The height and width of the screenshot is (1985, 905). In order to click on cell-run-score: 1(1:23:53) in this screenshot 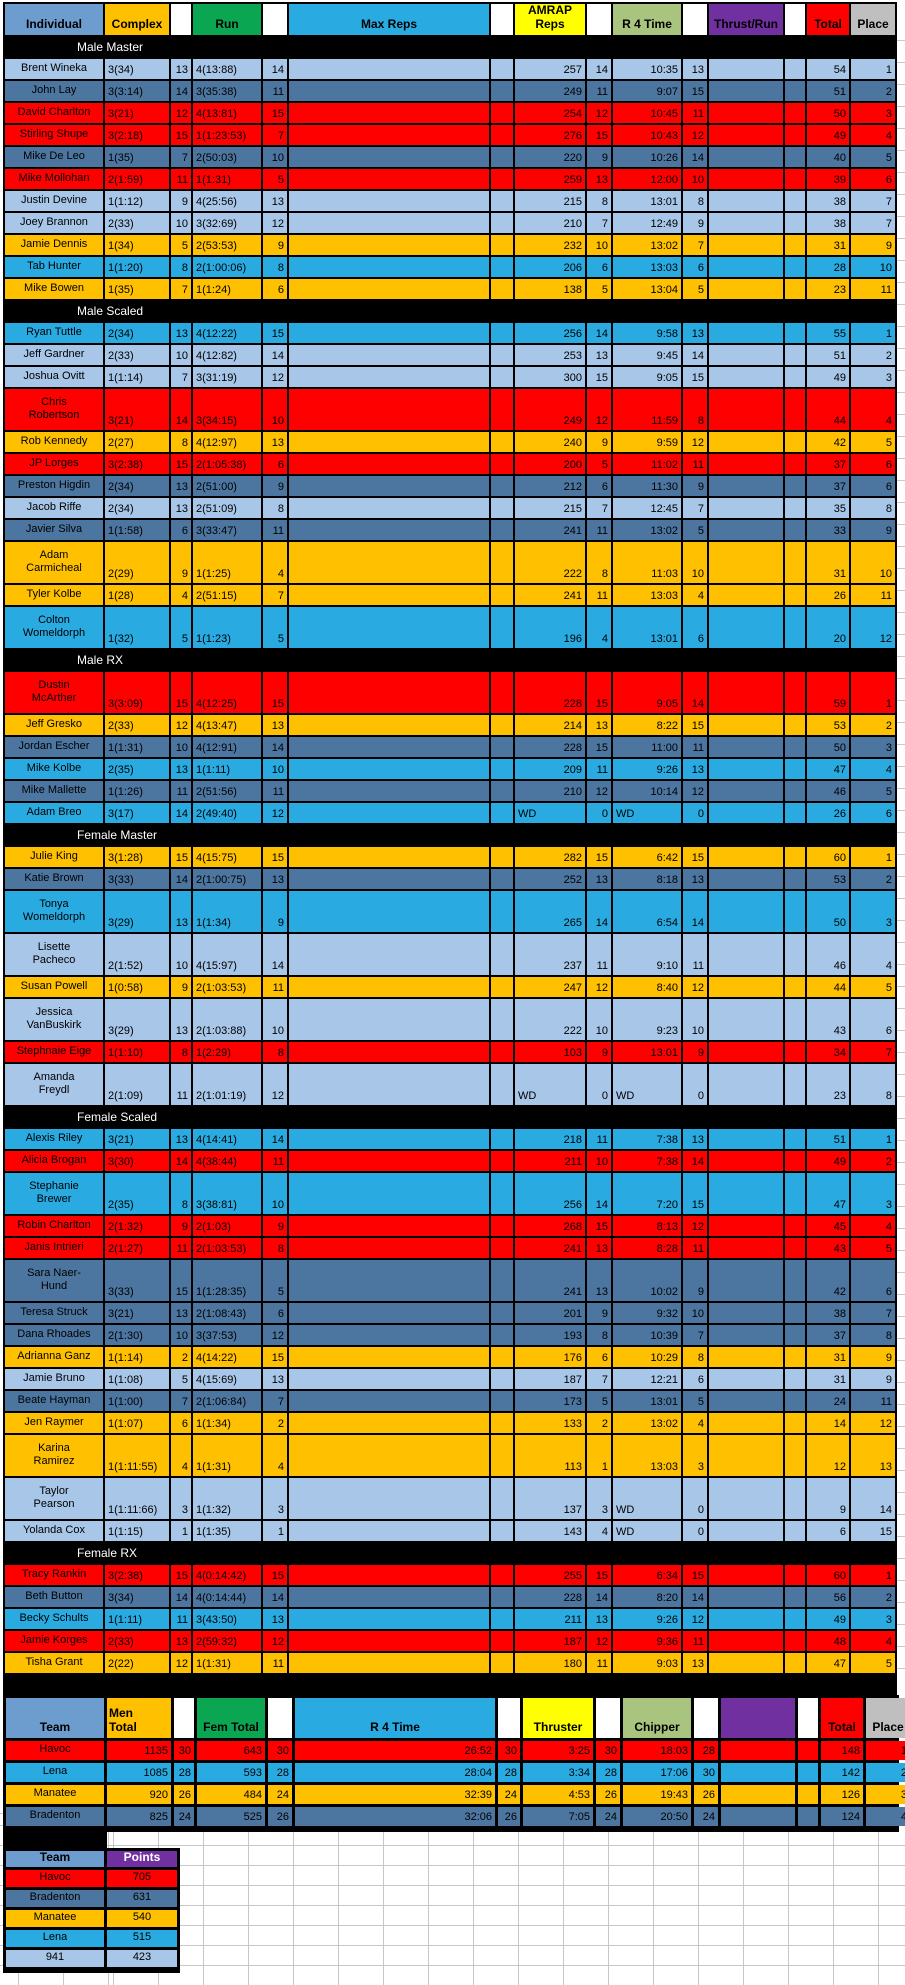, I will do `click(227, 135)`.